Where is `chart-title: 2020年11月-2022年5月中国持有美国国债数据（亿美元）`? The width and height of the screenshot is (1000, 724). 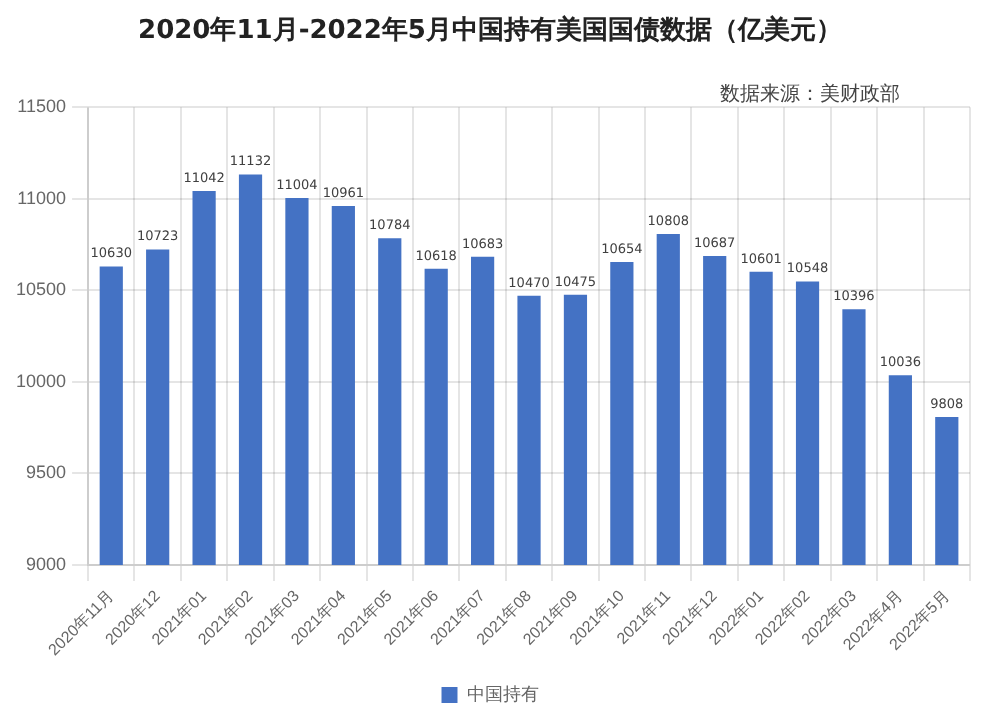
chart-title: 2020年11月-2022年5月中国持有美国国债数据（亿美元） is located at coordinates (490, 30).